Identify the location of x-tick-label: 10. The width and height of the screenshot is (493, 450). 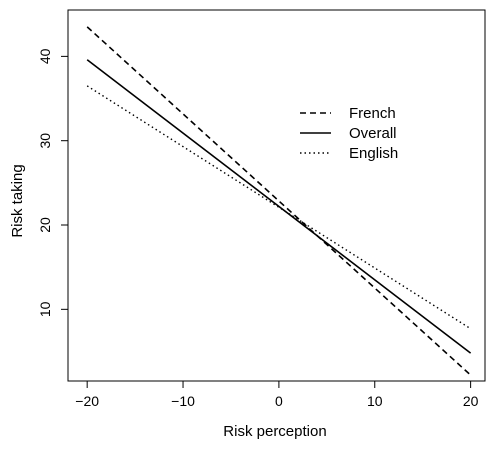
(375, 401).